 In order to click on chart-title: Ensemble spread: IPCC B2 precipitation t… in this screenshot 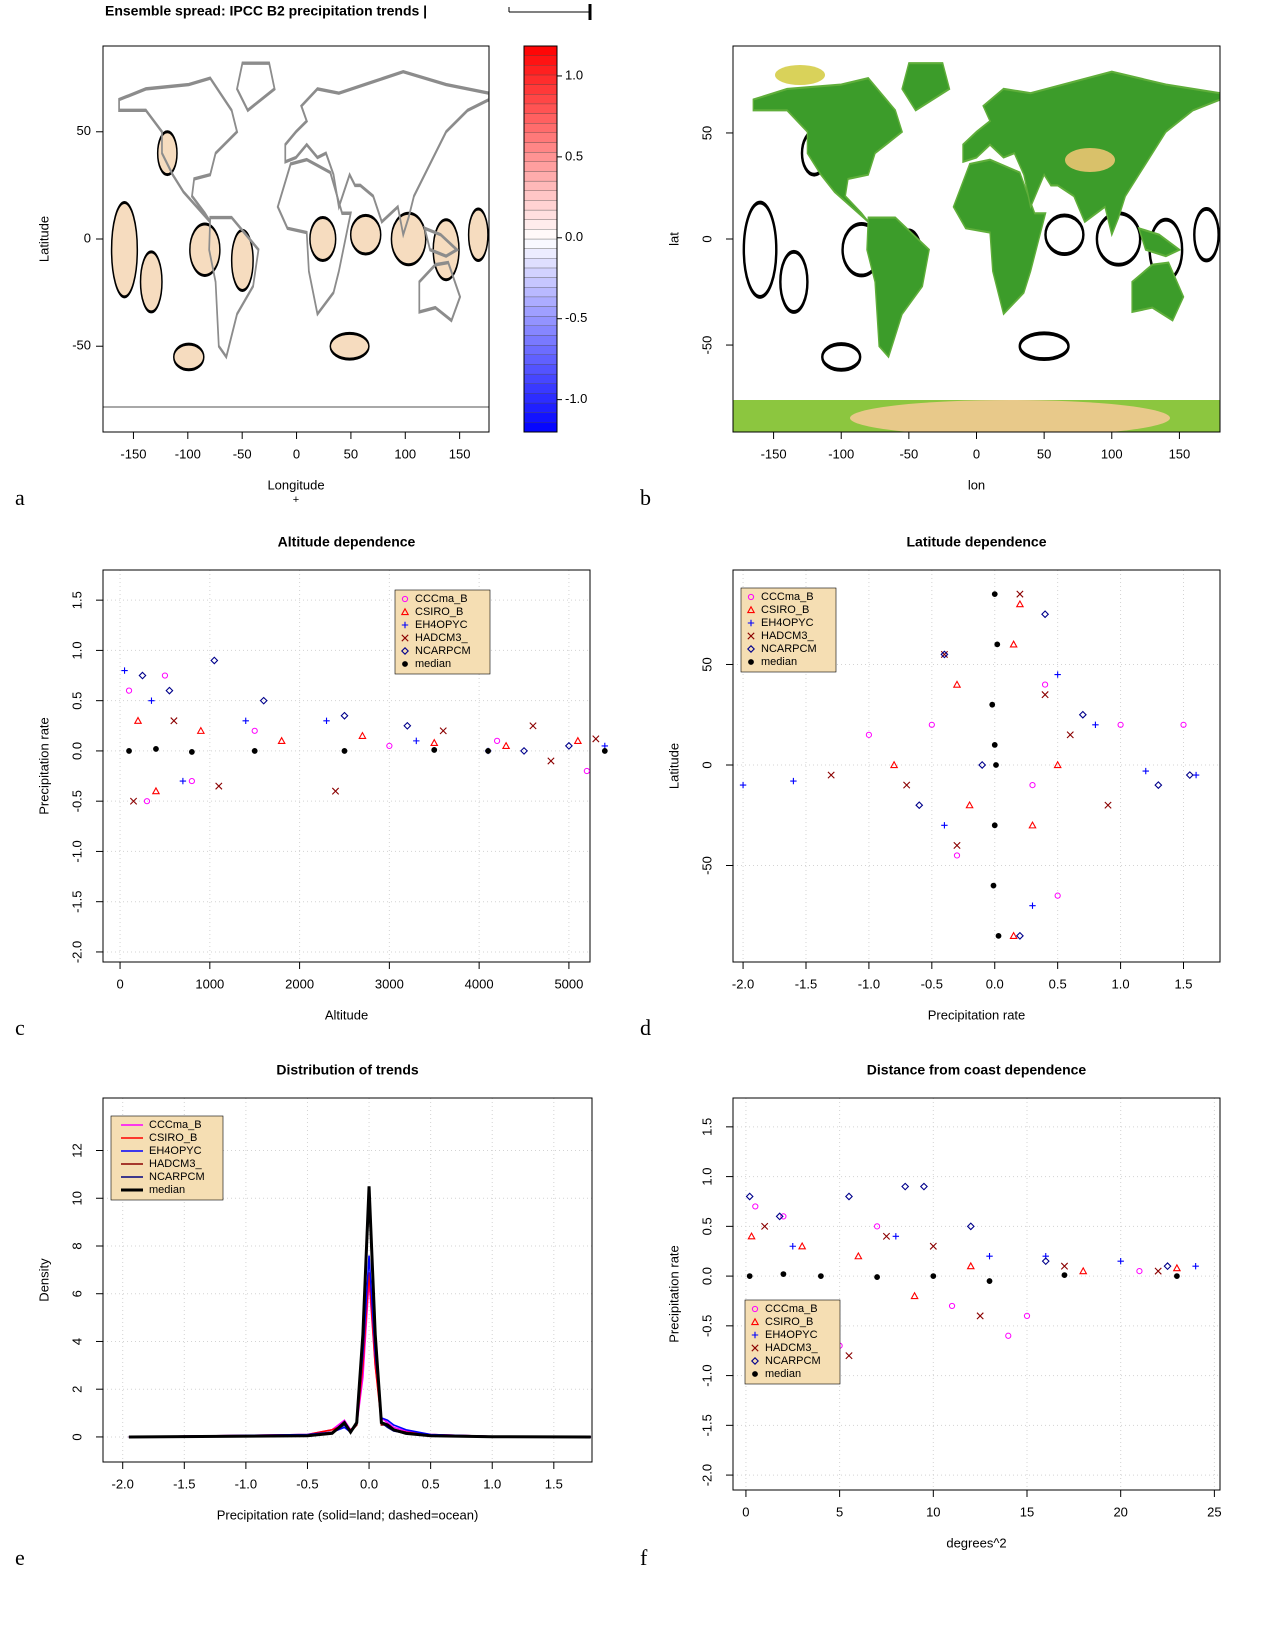, I will do `click(266, 11)`.